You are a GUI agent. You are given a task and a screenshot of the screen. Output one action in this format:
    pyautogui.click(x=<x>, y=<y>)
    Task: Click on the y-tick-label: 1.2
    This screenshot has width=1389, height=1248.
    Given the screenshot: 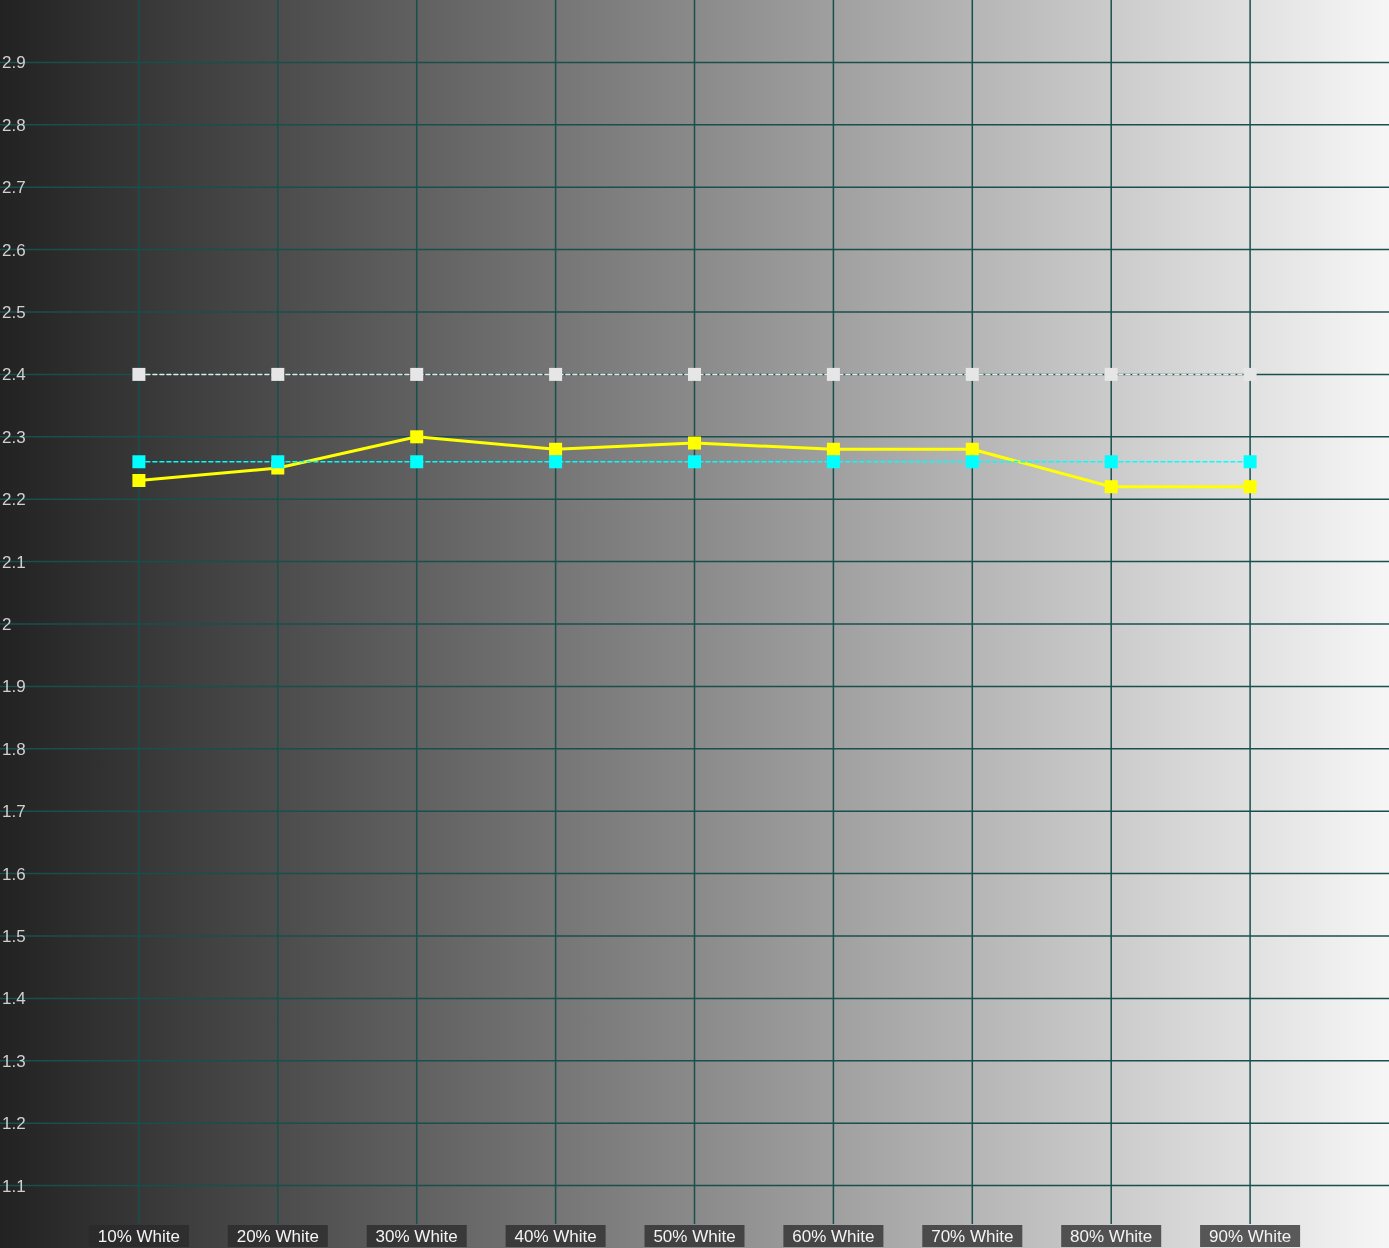 What is the action you would take?
    pyautogui.click(x=14, y=1124)
    